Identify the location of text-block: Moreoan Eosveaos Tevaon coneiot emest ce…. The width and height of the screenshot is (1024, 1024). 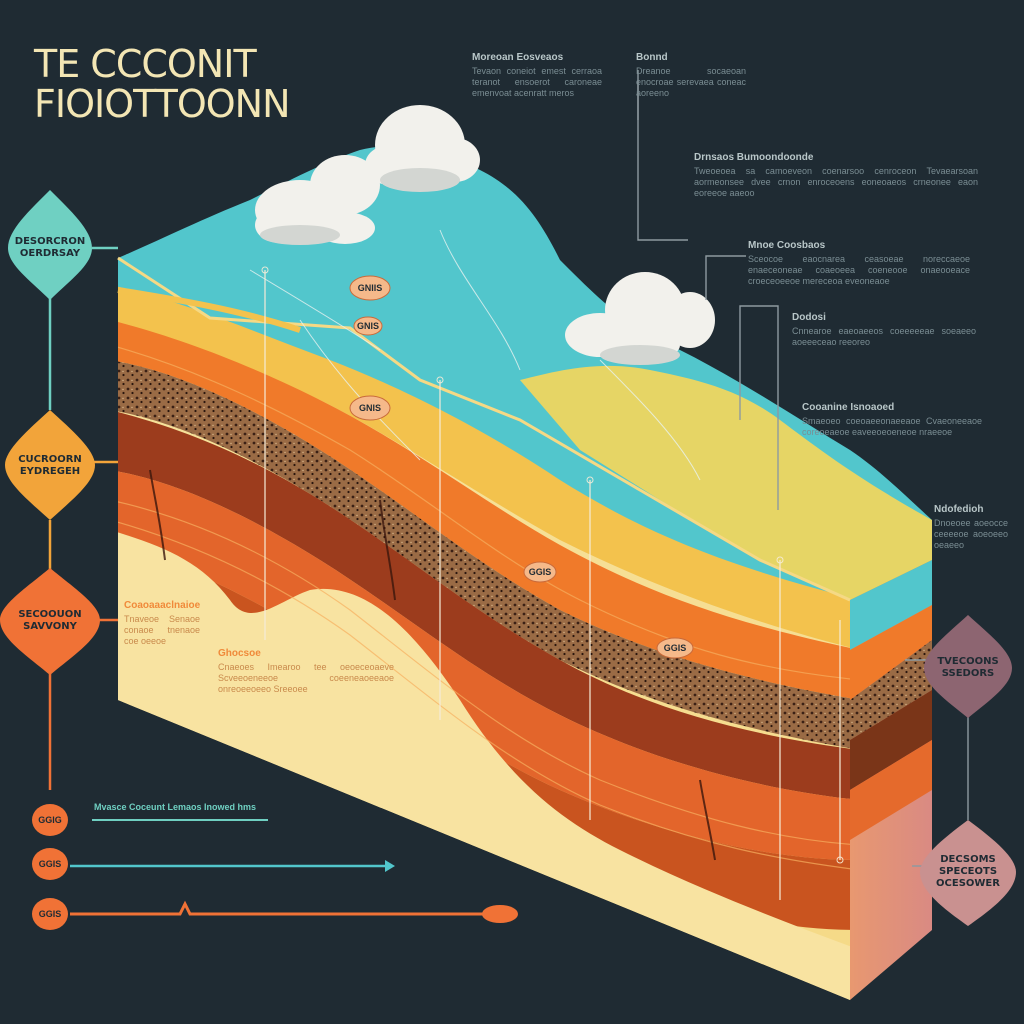
(537, 75).